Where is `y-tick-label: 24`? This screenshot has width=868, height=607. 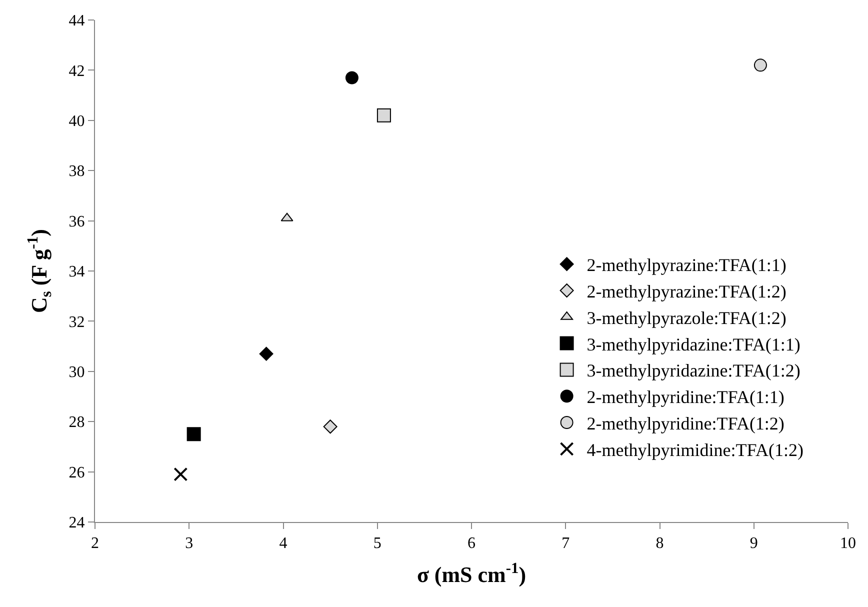
y-tick-label: 24 is located at coordinates (76, 523).